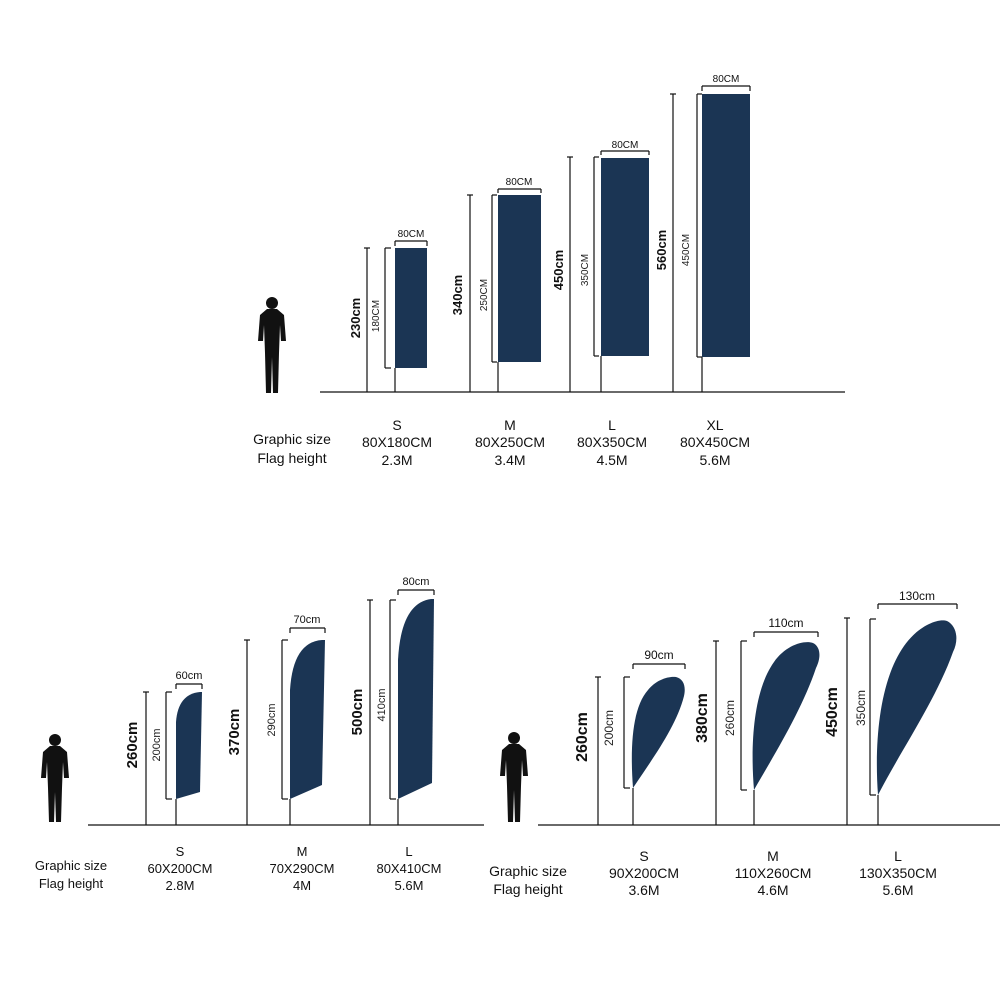  I want to click on graphic-size-value: 80X410CM, so click(408, 868).